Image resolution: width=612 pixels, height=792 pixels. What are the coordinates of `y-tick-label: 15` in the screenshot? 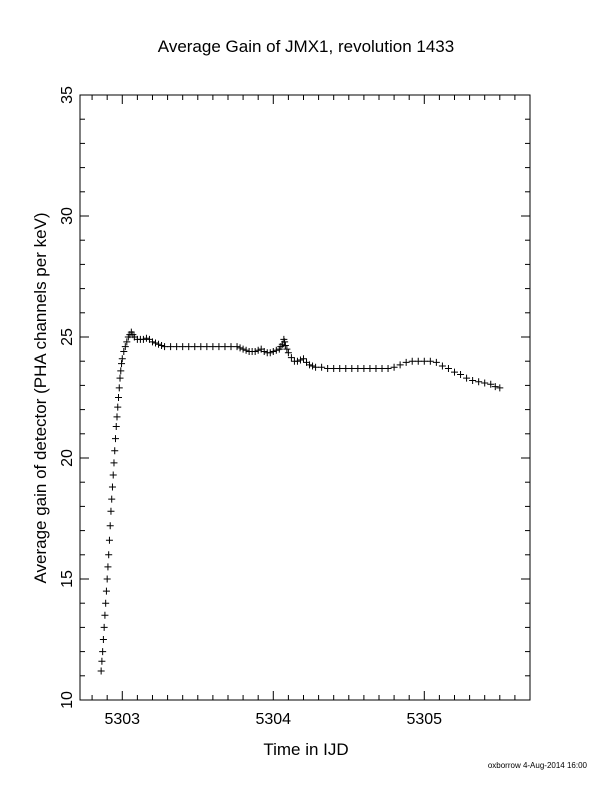 It's located at (67, 579).